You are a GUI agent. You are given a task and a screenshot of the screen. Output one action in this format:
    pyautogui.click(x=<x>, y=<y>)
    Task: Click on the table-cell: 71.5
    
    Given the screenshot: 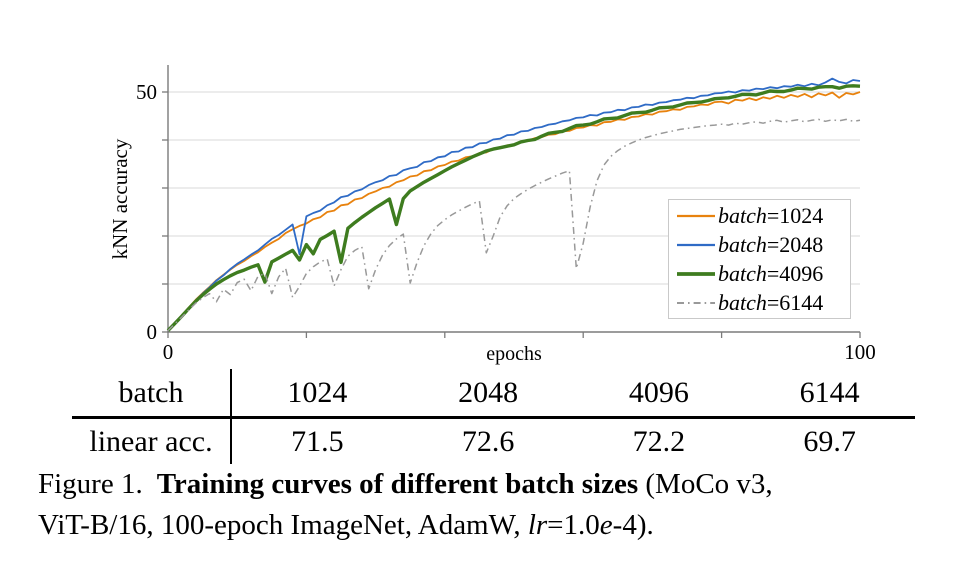 What is the action you would take?
    pyautogui.click(x=317, y=441)
    